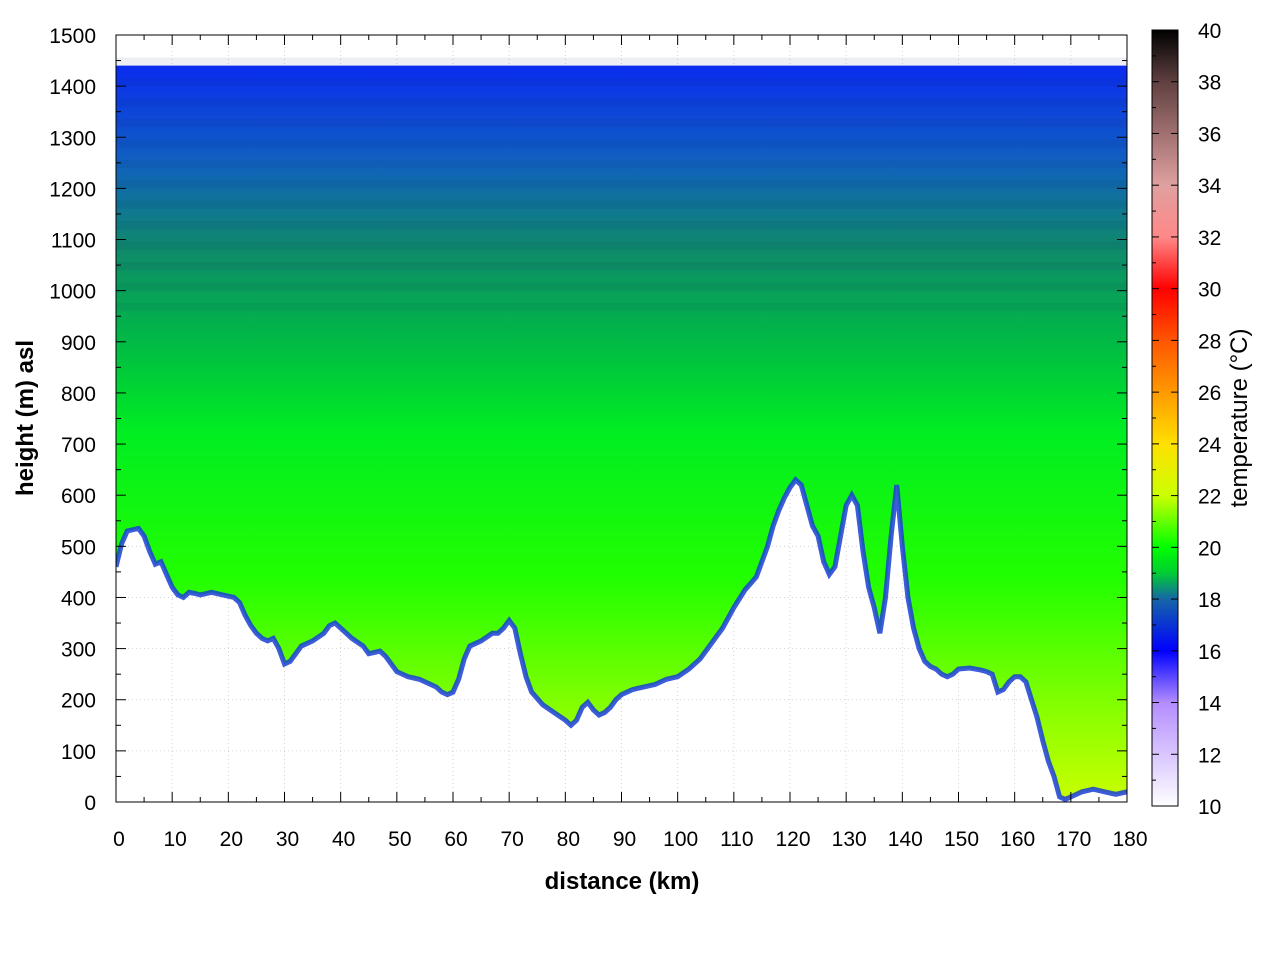 The image size is (1280, 965). I want to click on colorbar-tick-label: 28, so click(1209, 341).